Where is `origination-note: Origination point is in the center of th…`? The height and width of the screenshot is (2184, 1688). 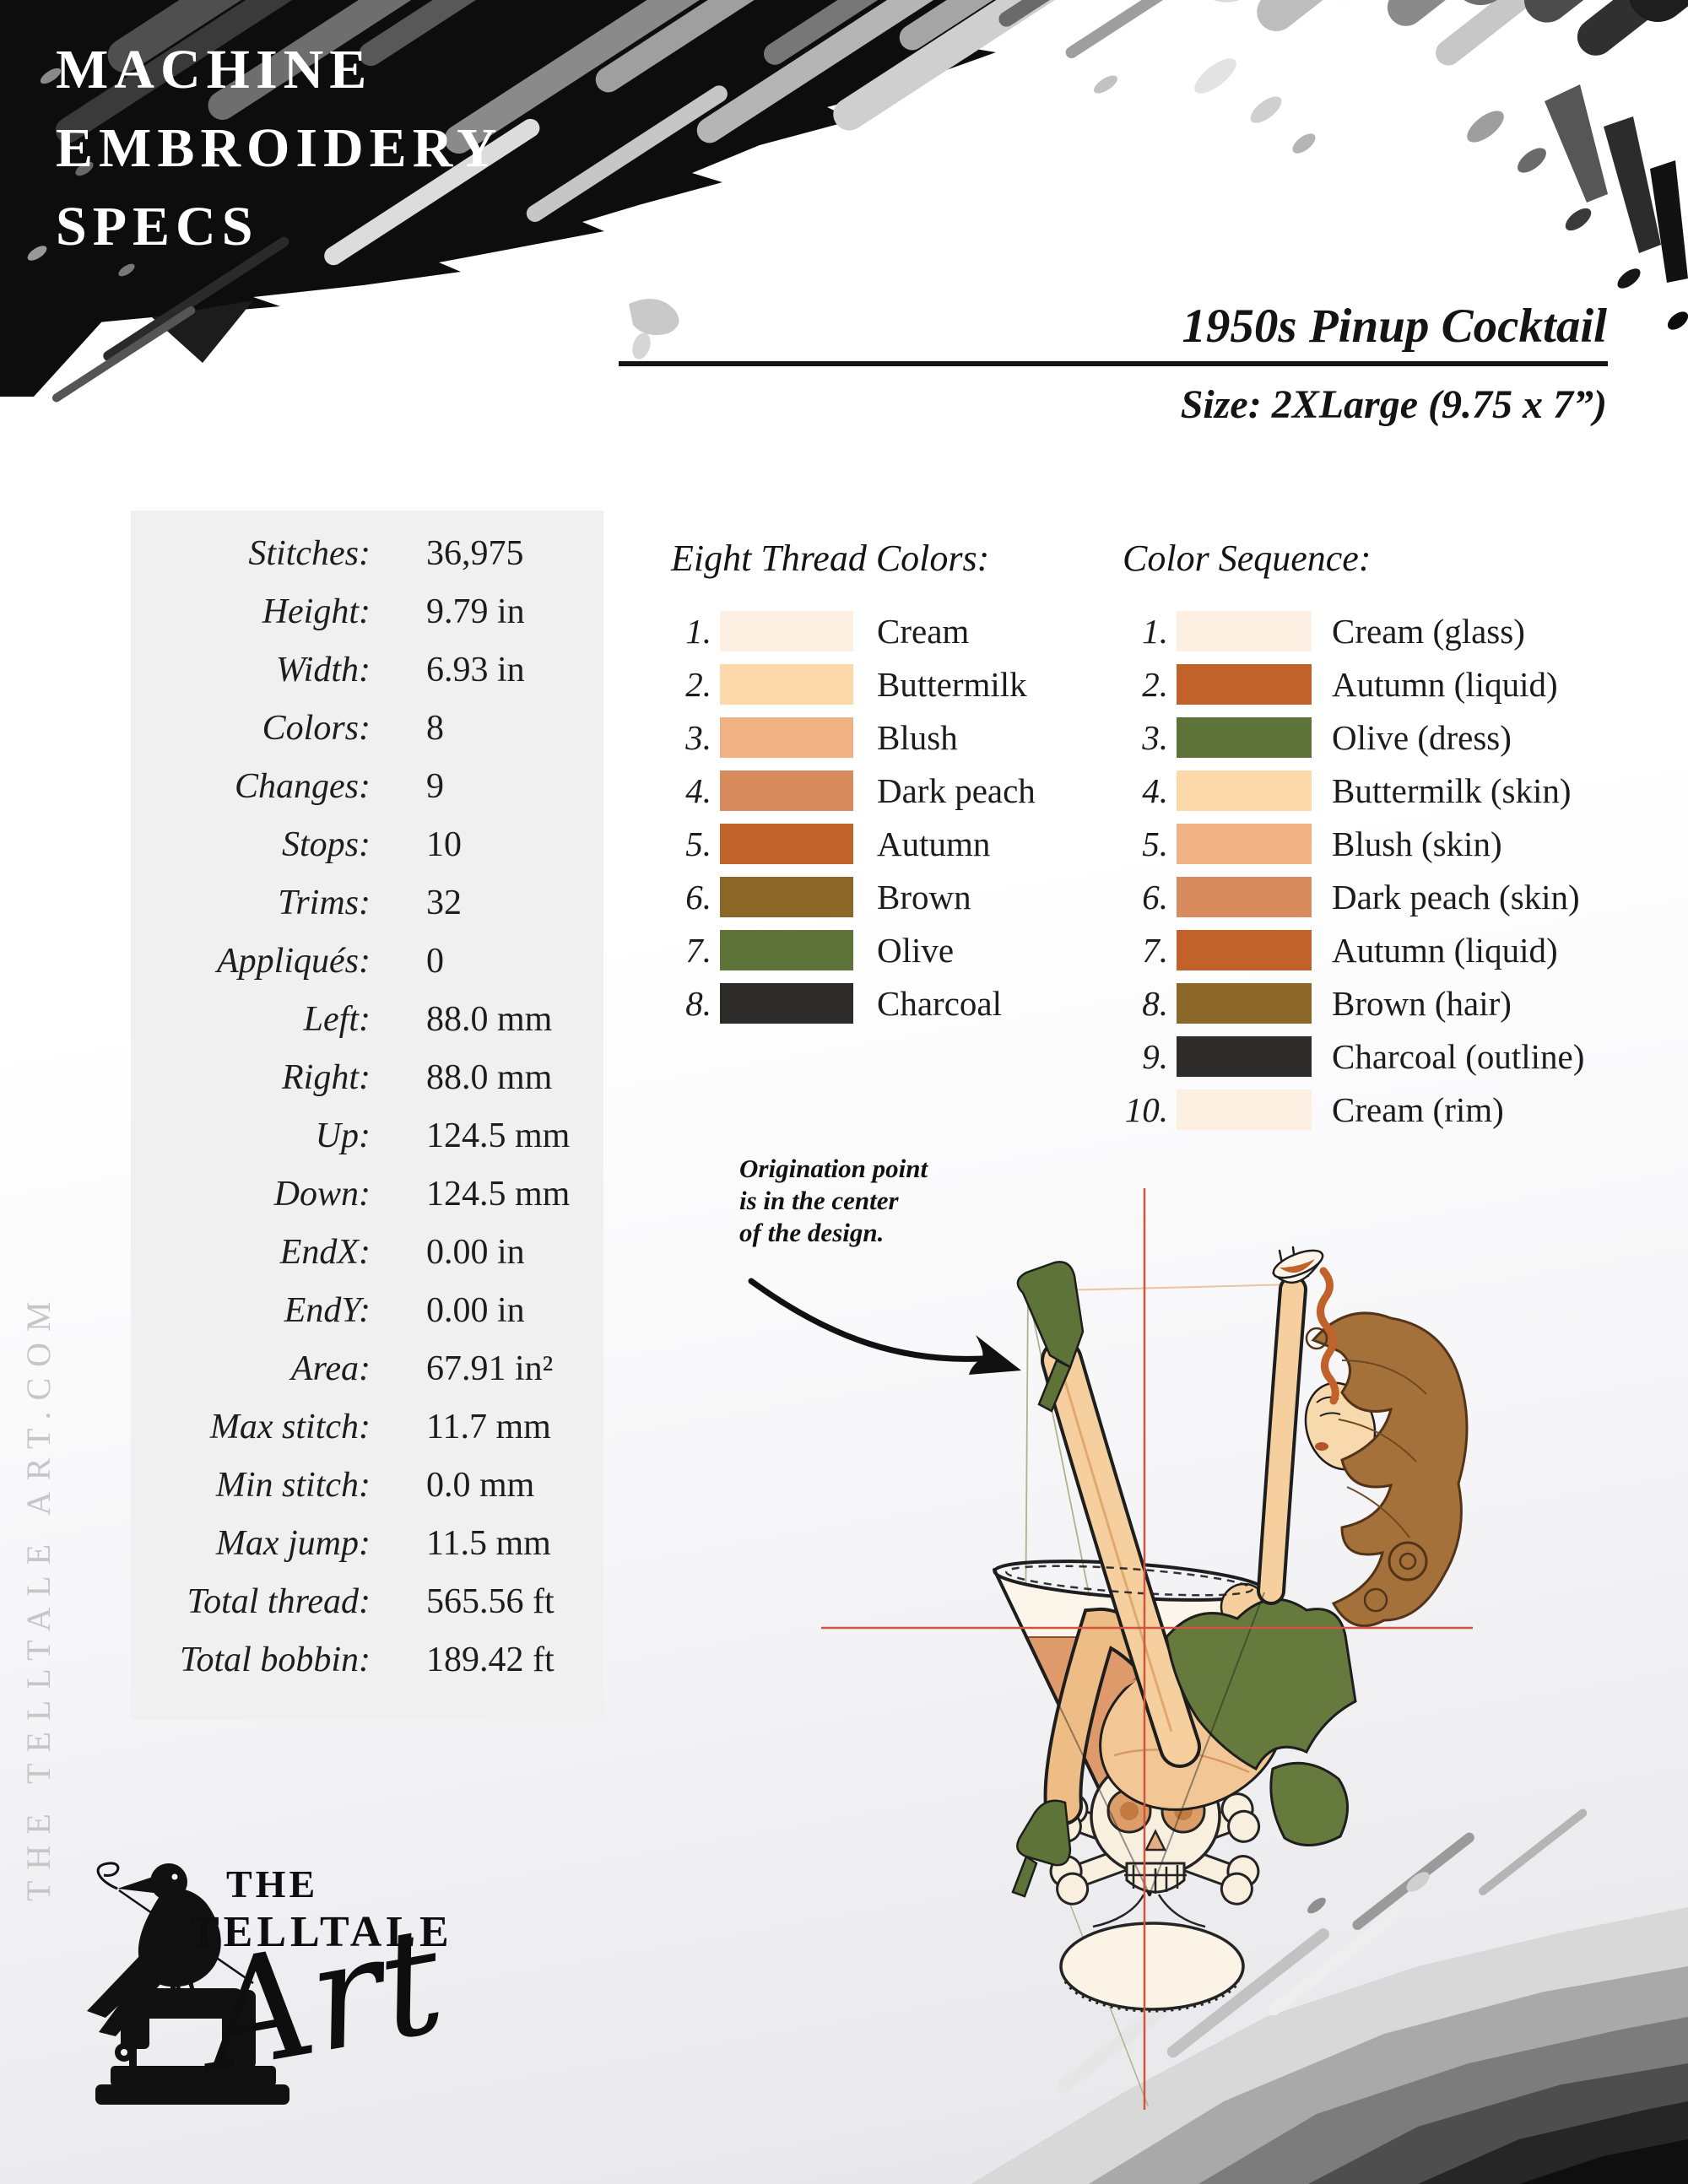
origination-note: Origination point is in the center of th… is located at coordinates (833, 1201).